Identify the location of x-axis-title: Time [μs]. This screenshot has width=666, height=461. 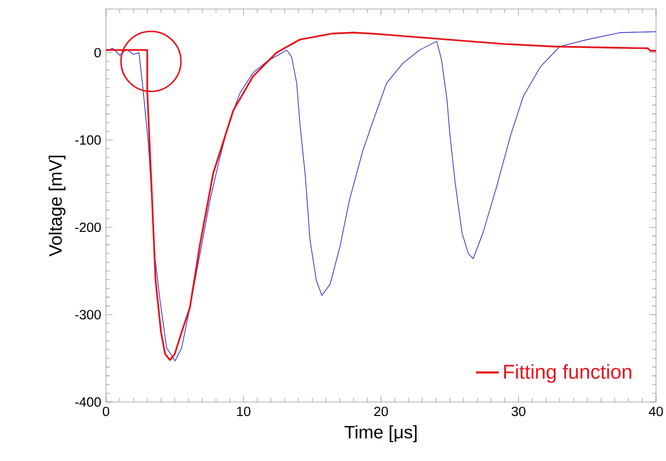
(380, 433).